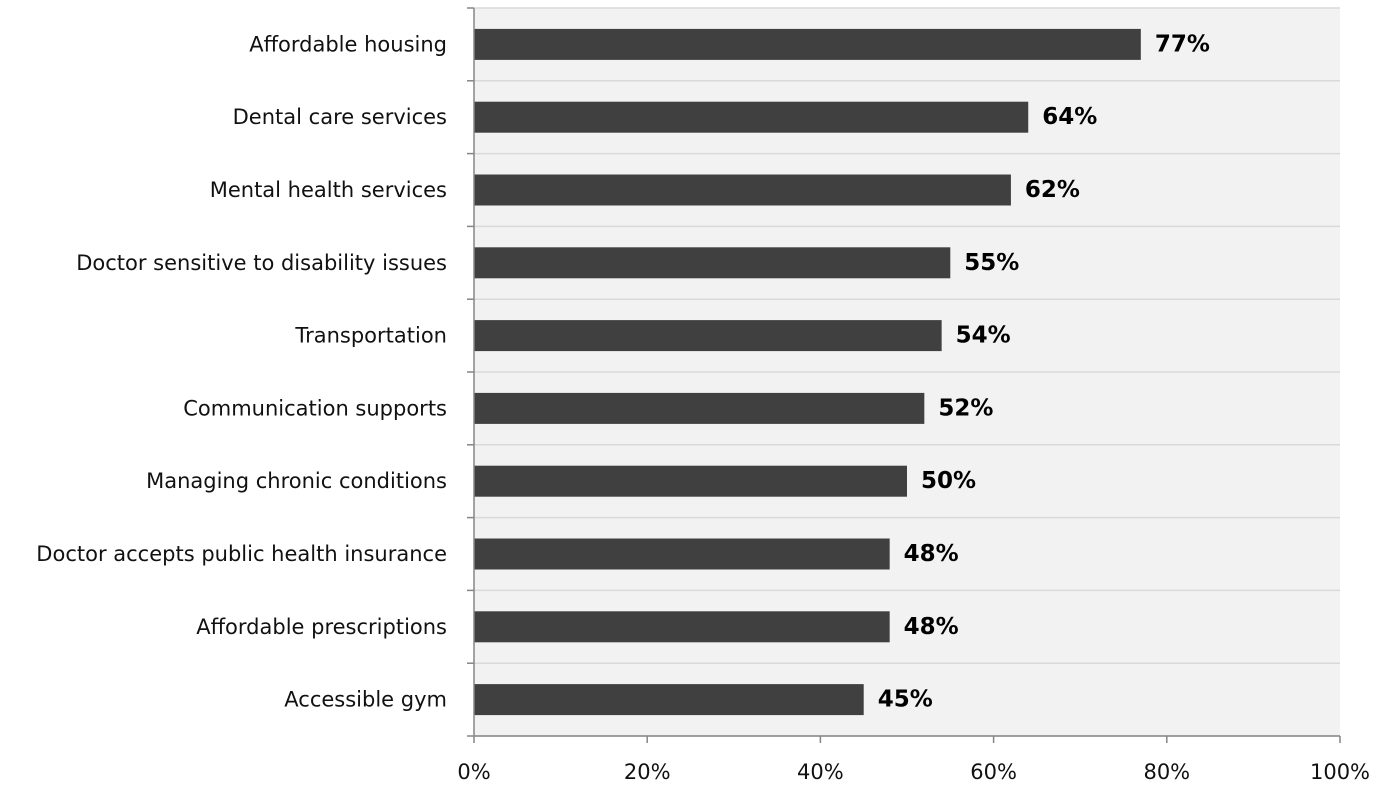 The image size is (1383, 787). Describe the element at coordinates (365, 700) in the screenshot. I see `category-label: Accessible gym` at that location.